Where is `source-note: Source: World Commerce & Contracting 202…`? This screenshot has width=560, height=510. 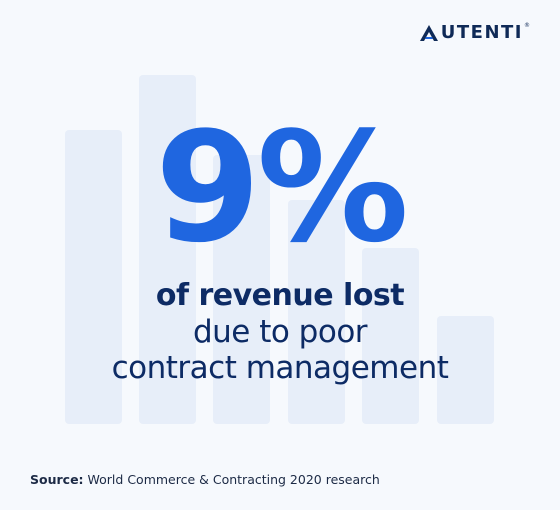 source-note: Source: World Commerce & Contracting 202… is located at coordinates (205, 479).